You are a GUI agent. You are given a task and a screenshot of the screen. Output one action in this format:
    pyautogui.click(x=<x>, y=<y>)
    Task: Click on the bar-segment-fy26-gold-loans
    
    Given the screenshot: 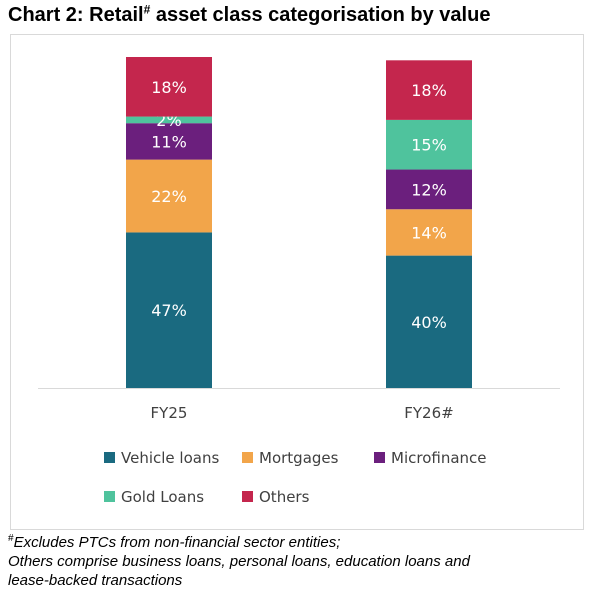 What is the action you would take?
    pyautogui.click(x=429, y=144)
    